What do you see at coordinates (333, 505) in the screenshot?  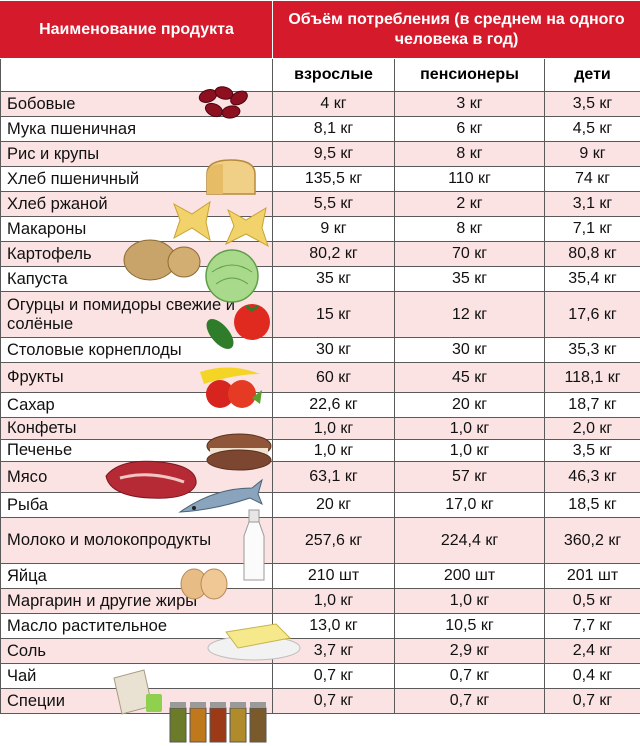 I see `adults-value: 20 кг` at bounding box center [333, 505].